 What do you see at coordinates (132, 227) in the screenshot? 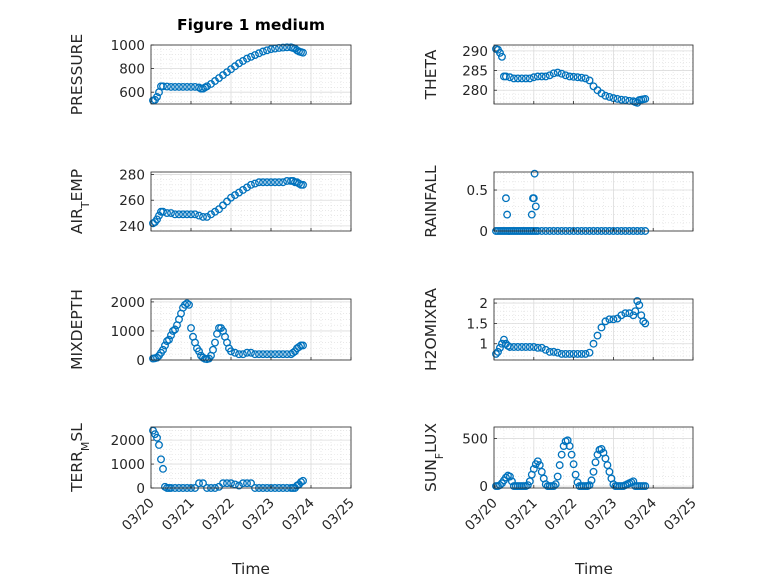
I see `y-tick-label: 240` at bounding box center [132, 227].